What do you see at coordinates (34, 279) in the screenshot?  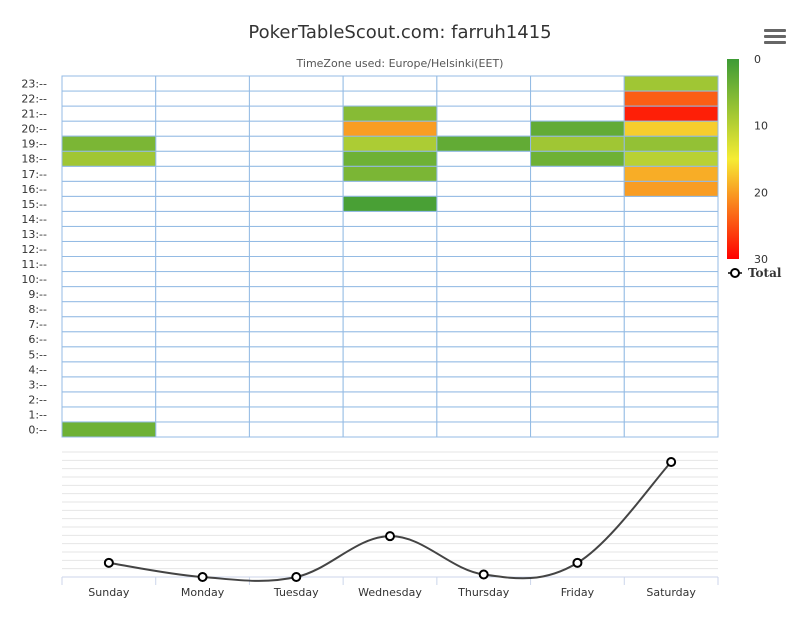 I see `hour-label: 10:--` at bounding box center [34, 279].